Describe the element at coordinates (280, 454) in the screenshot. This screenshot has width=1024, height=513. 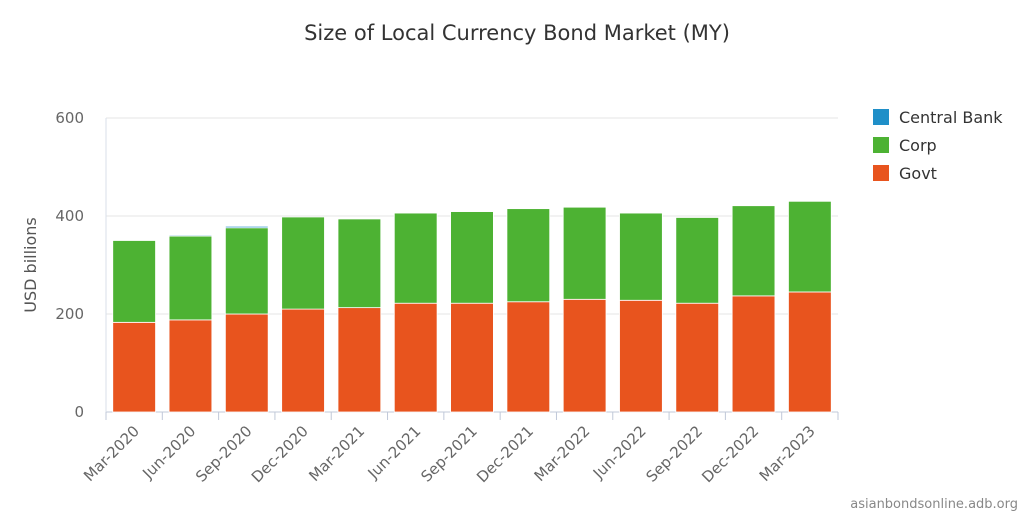
I see `x-tick-label: Dec-2020` at that location.